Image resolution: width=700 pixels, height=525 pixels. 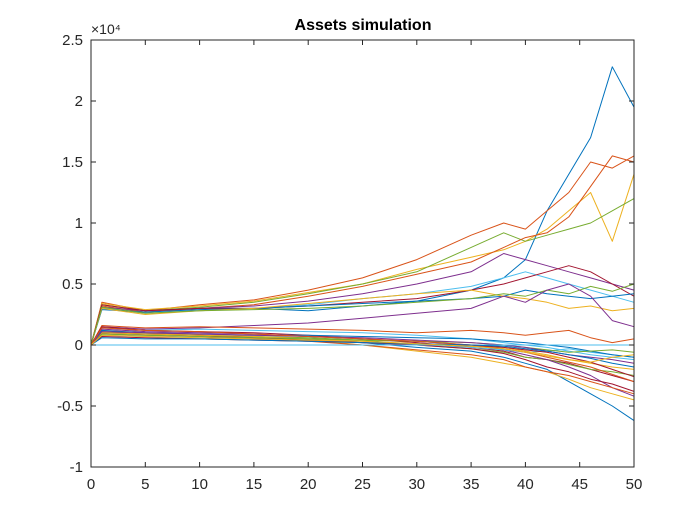 I want to click on x-tick-label-8: 40, so click(x=525, y=484).